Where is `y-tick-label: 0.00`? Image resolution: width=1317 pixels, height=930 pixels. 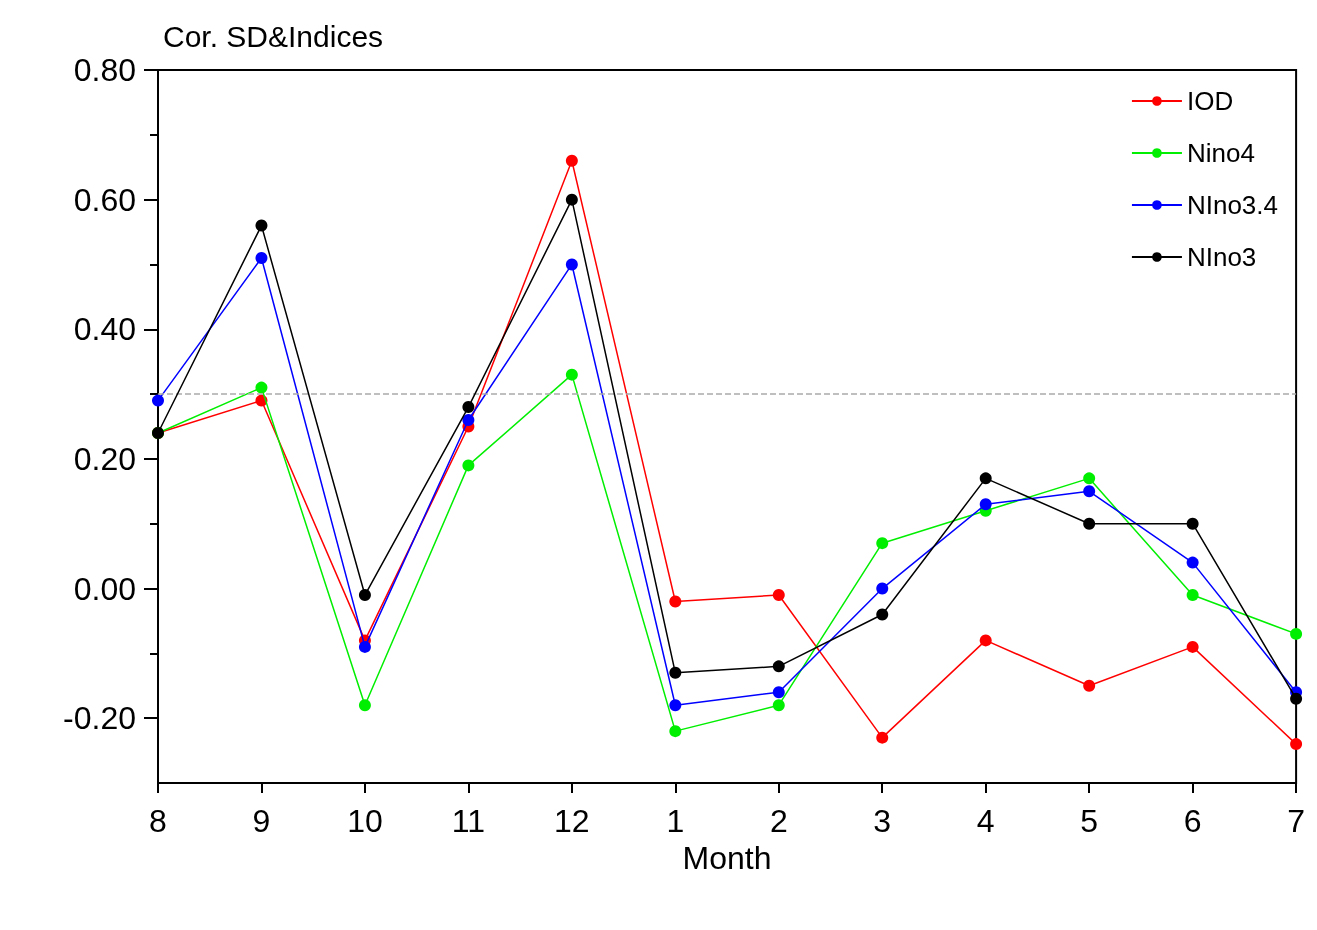 y-tick-label: 0.00 is located at coordinates (104, 588).